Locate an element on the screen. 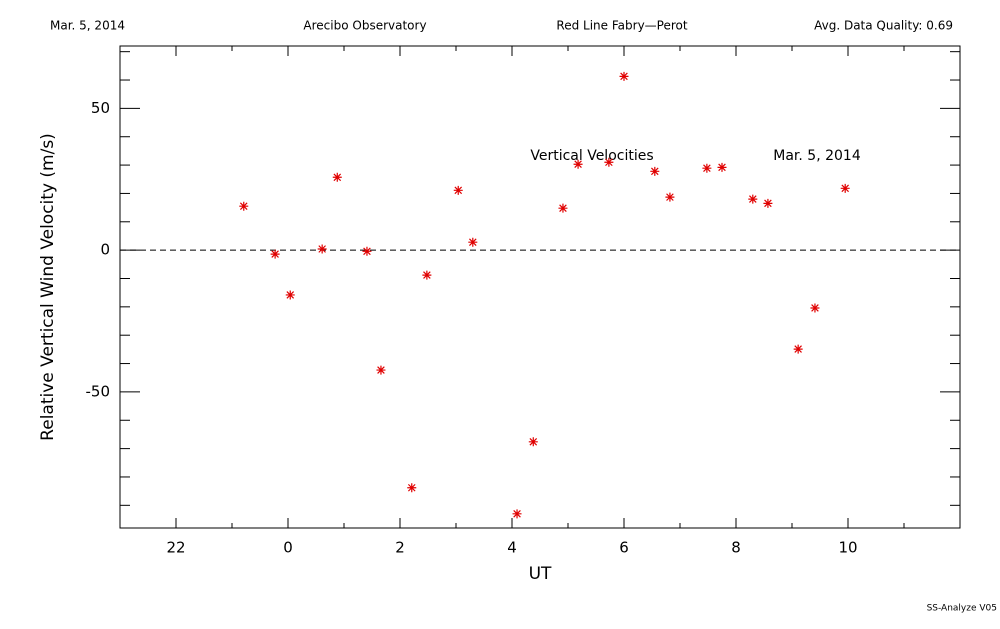 This screenshot has width=1000, height=629. header-date: Mar. 5, 2014 is located at coordinates (87, 26).